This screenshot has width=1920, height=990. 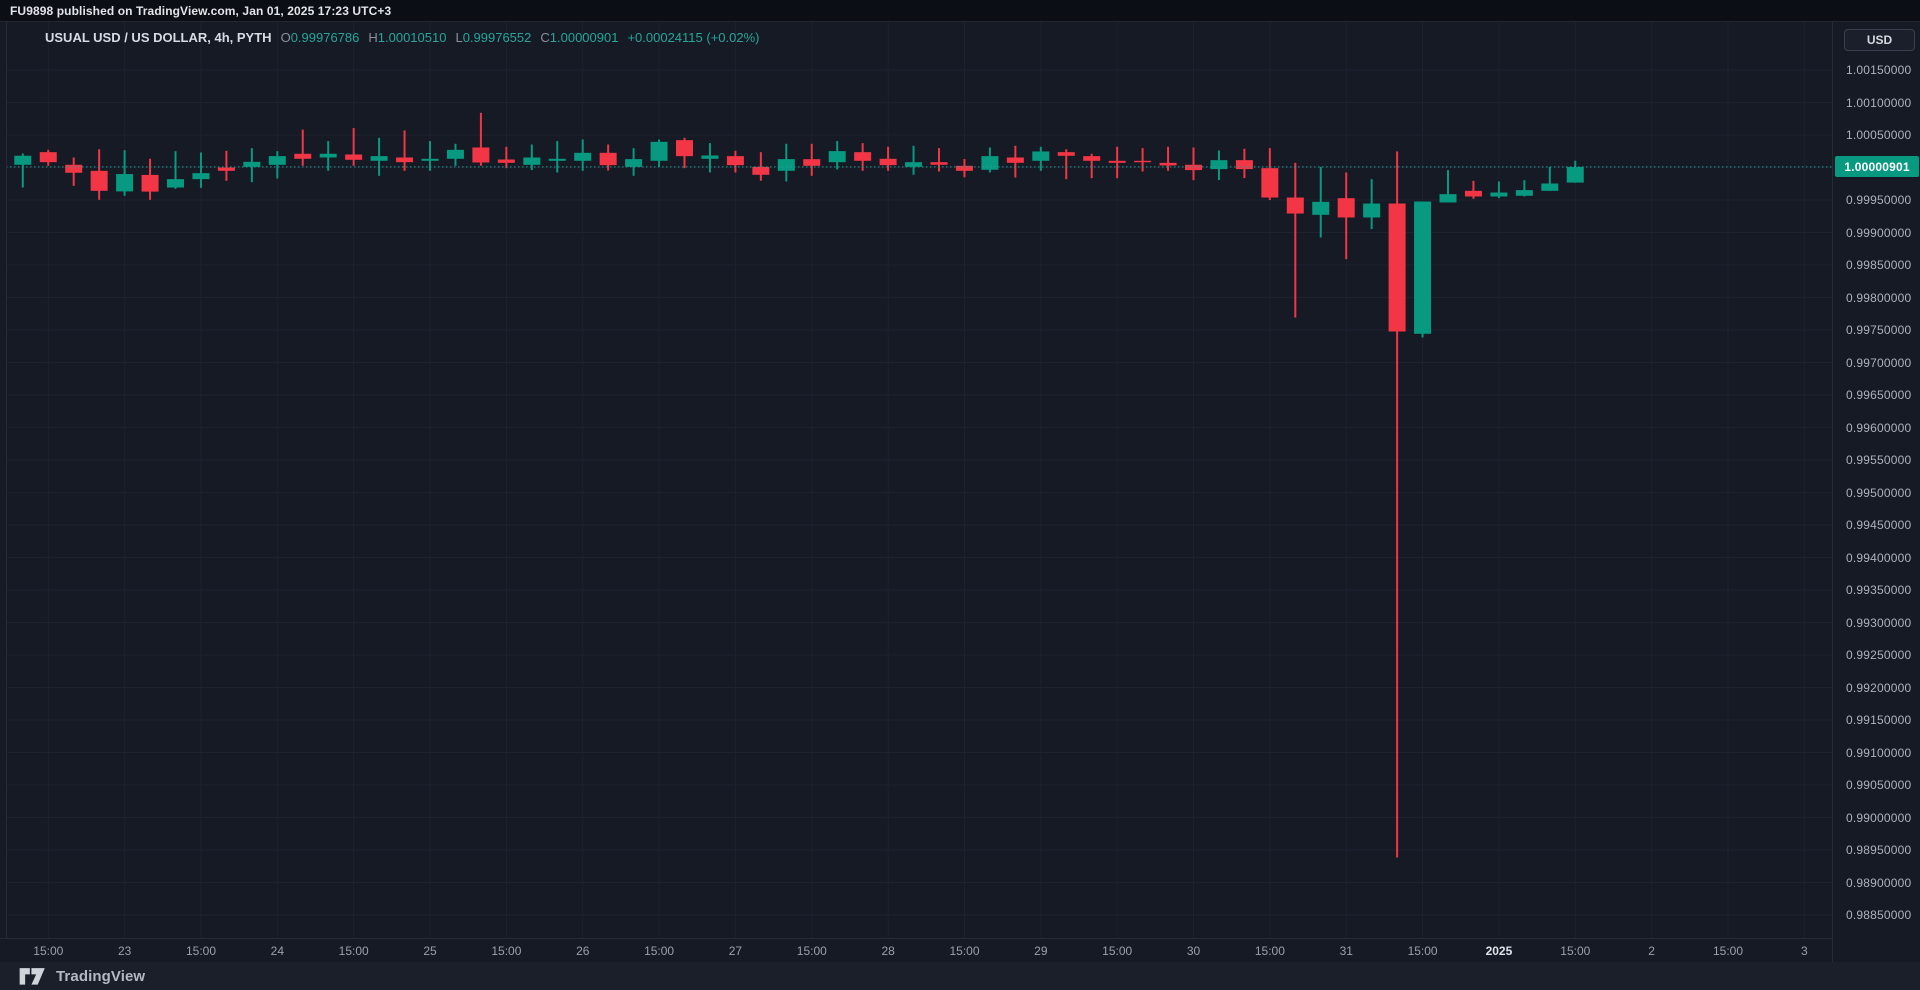 What do you see at coordinates (124, 951) in the screenshot?
I see `time-tick-label: 23` at bounding box center [124, 951].